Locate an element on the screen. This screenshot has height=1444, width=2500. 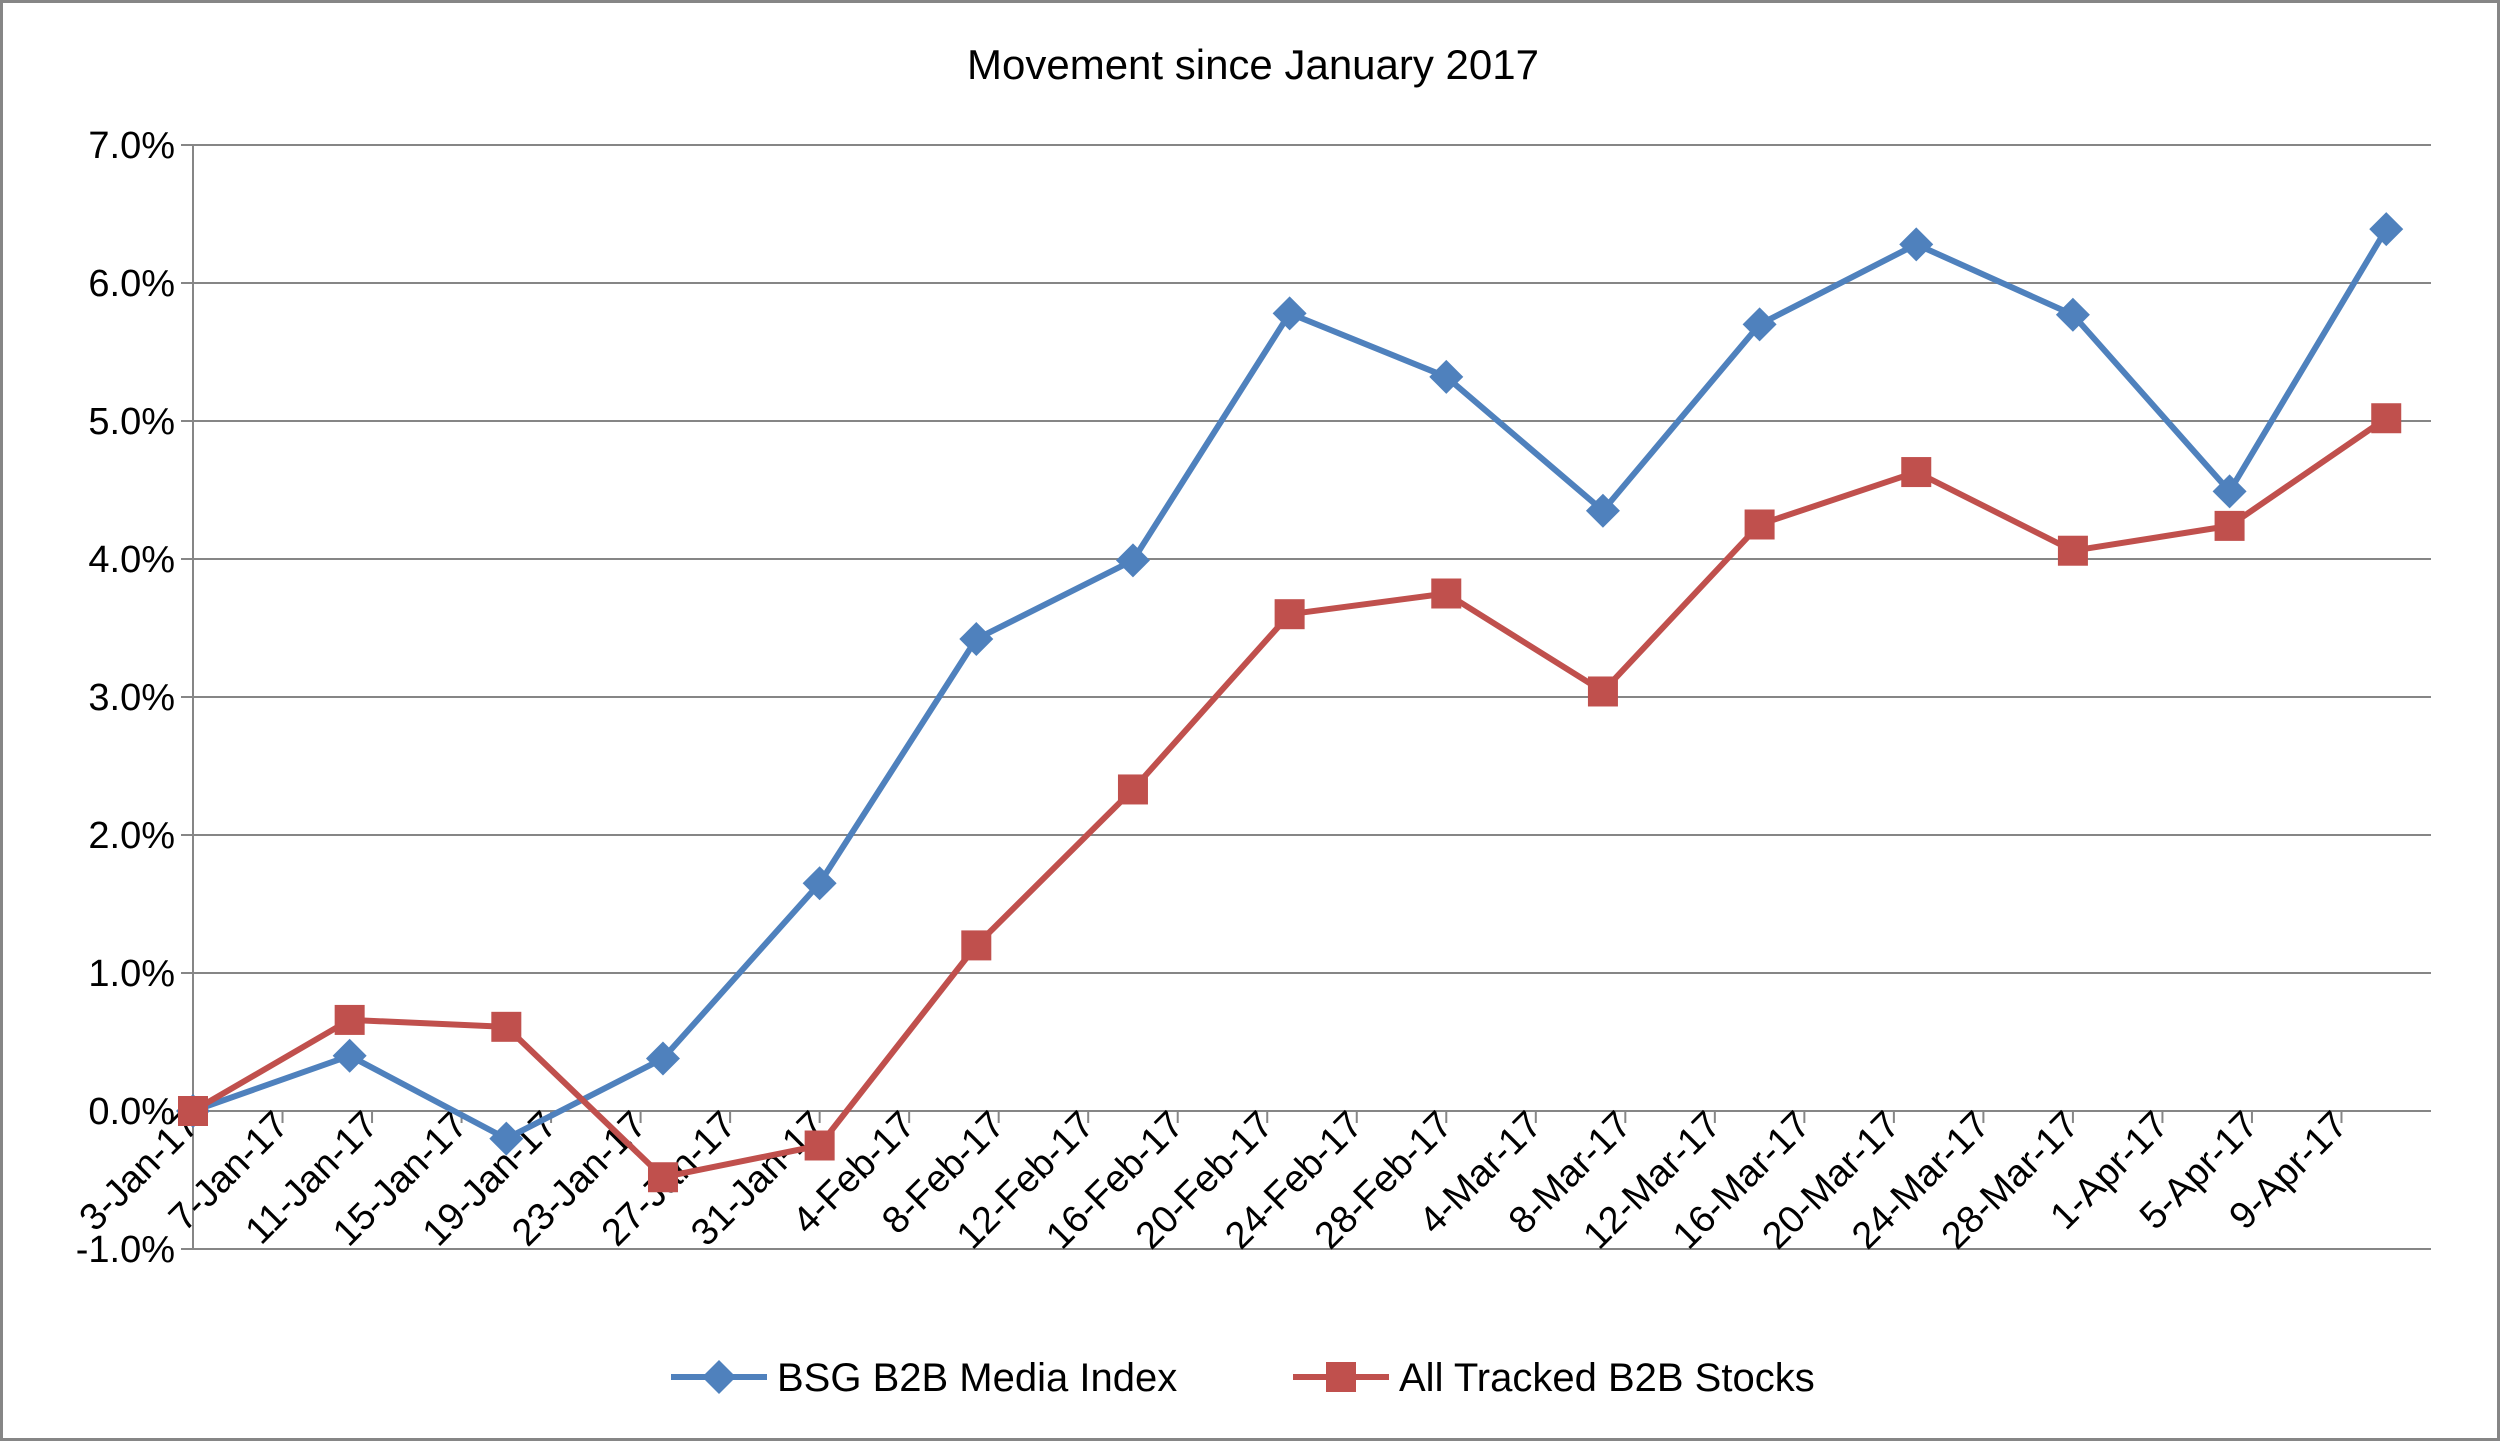
legend-label: BSG B2B Media Index is located at coordinates (977, 1378).